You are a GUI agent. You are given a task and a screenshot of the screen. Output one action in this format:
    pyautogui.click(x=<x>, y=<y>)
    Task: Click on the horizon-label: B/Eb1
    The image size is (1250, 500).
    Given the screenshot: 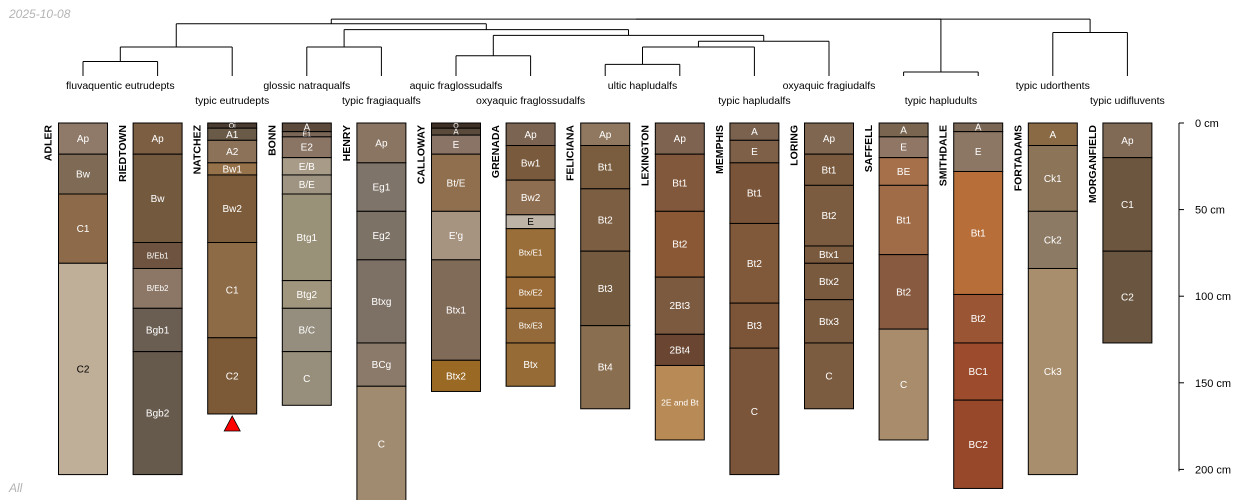 What is the action you would take?
    pyautogui.click(x=158, y=255)
    